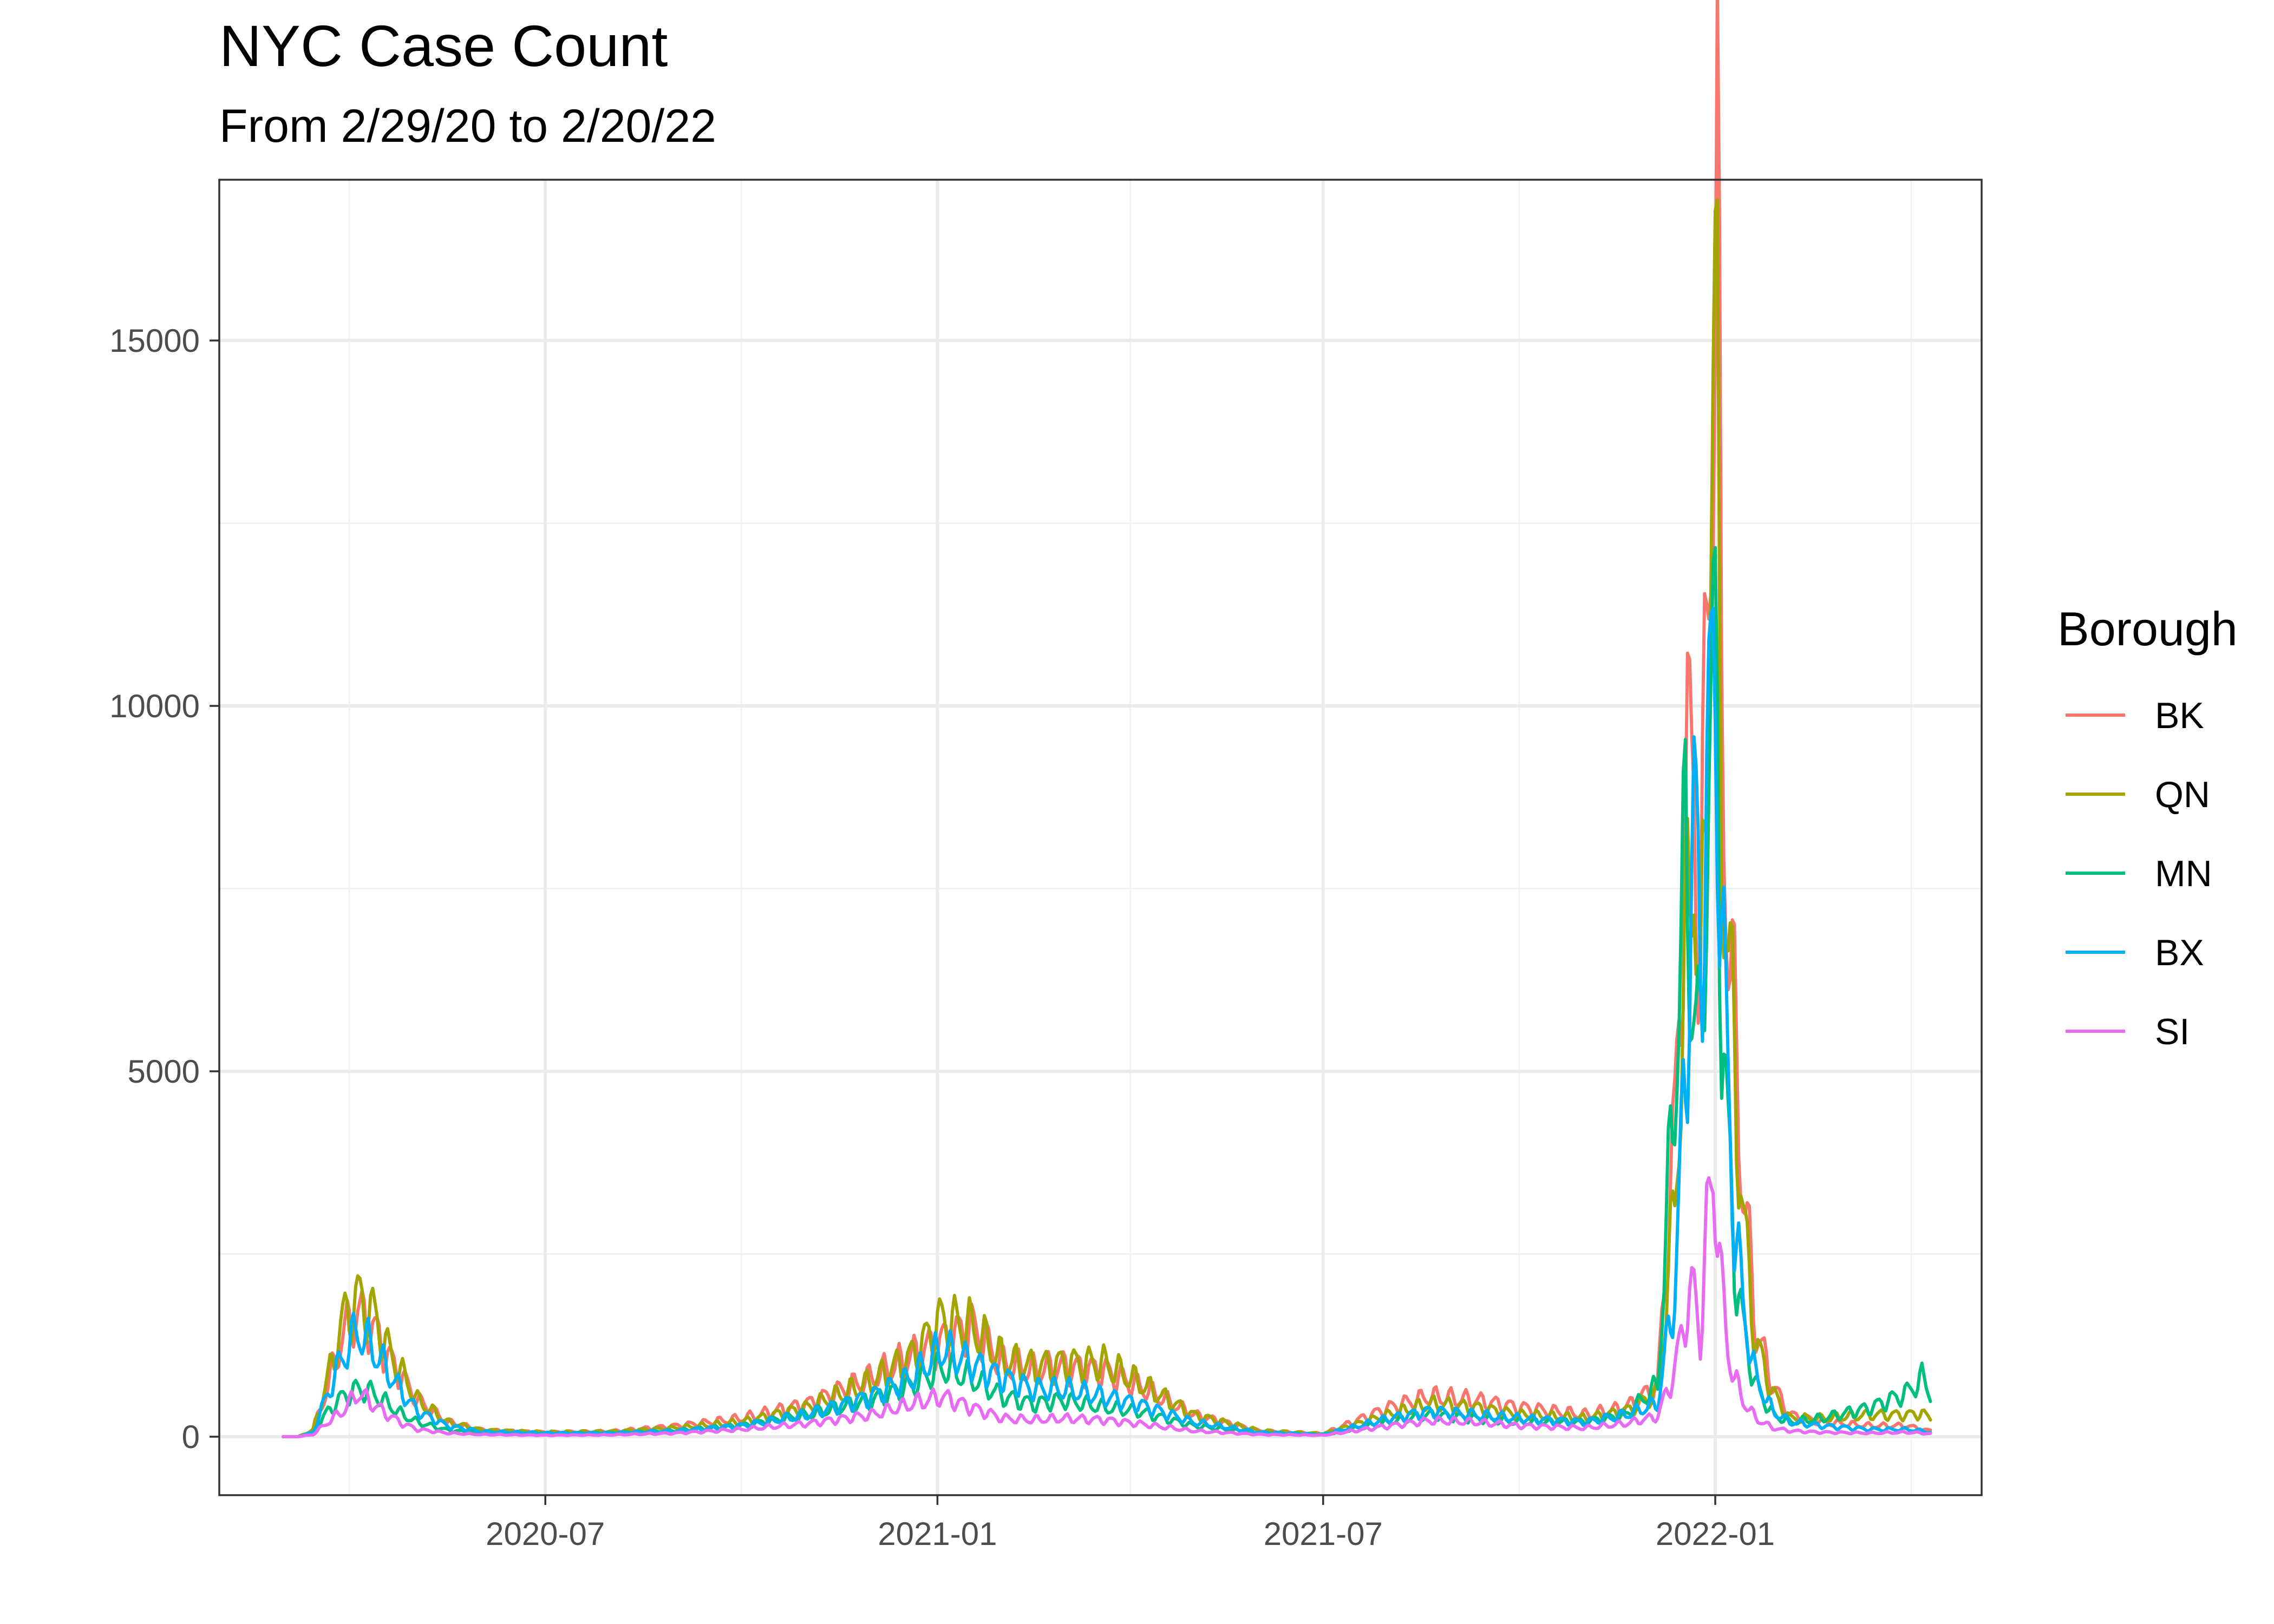  Describe the element at coordinates (155, 341) in the screenshot. I see `y-tick-label: 15000` at that location.